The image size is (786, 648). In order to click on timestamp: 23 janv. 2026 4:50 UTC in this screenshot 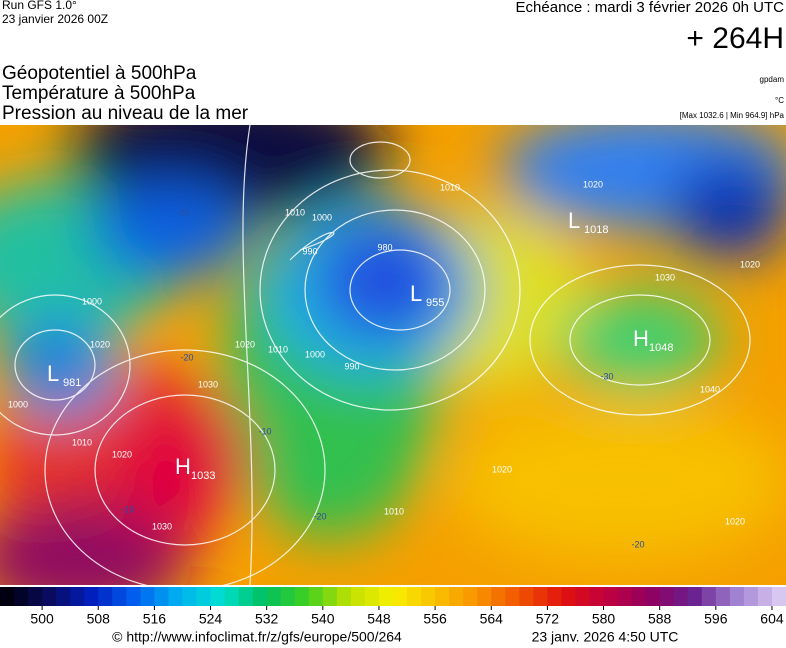, I will do `click(605, 637)`.